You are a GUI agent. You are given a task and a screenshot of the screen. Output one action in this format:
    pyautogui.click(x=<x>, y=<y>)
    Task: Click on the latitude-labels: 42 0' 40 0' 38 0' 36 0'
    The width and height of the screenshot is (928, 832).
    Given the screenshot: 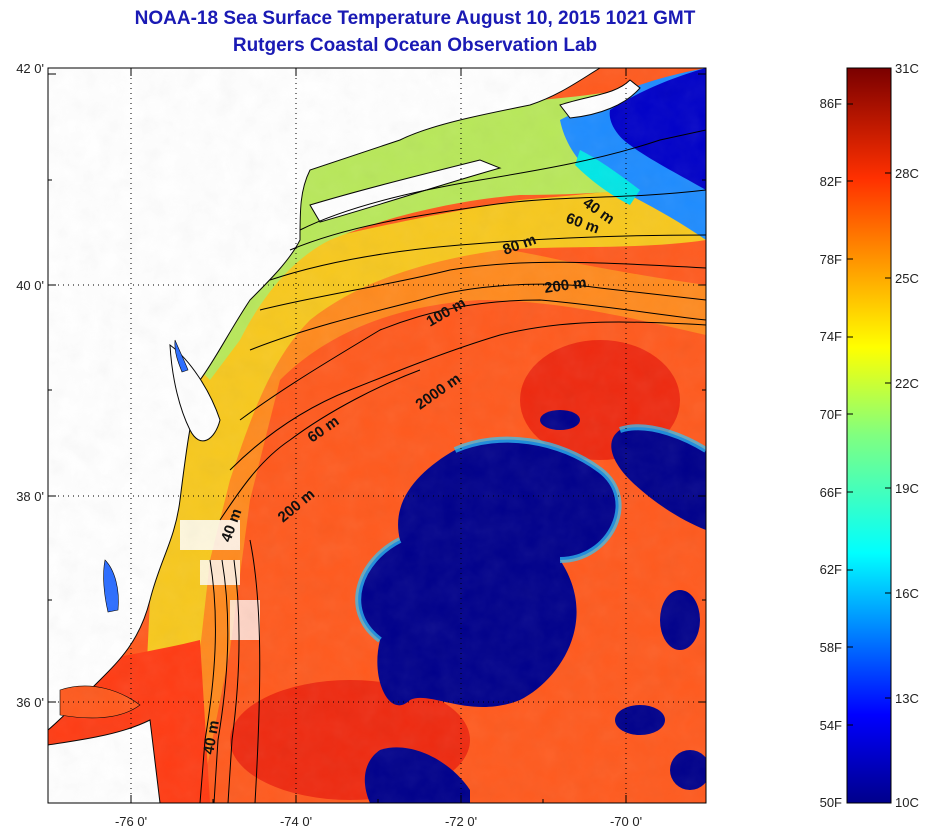 What is the action you would take?
    pyautogui.click(x=30, y=385)
    